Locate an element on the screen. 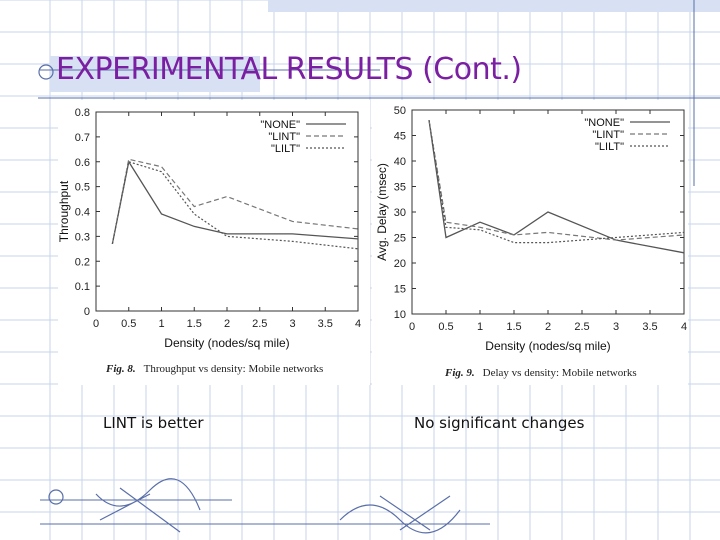  y-tick-label: 0.5 is located at coordinates (82, 188).